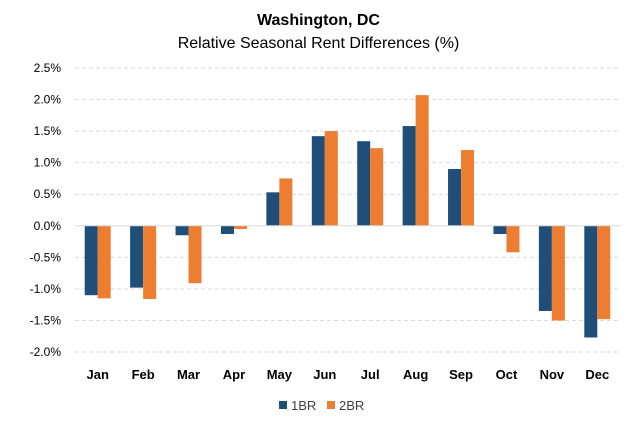 This screenshot has height=428, width=637. What do you see at coordinates (303, 405) in the screenshot?
I see `legend-label-1br: 1BR` at bounding box center [303, 405].